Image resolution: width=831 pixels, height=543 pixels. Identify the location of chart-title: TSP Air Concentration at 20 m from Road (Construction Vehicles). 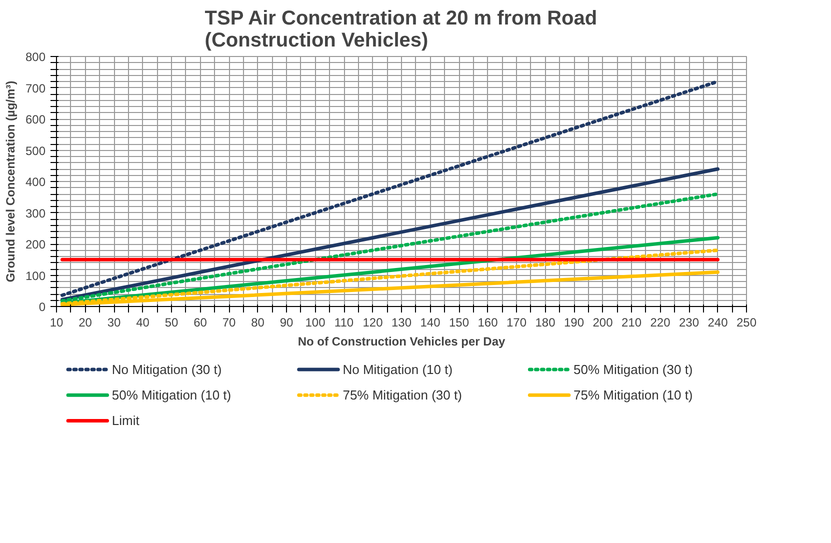
(401, 30).